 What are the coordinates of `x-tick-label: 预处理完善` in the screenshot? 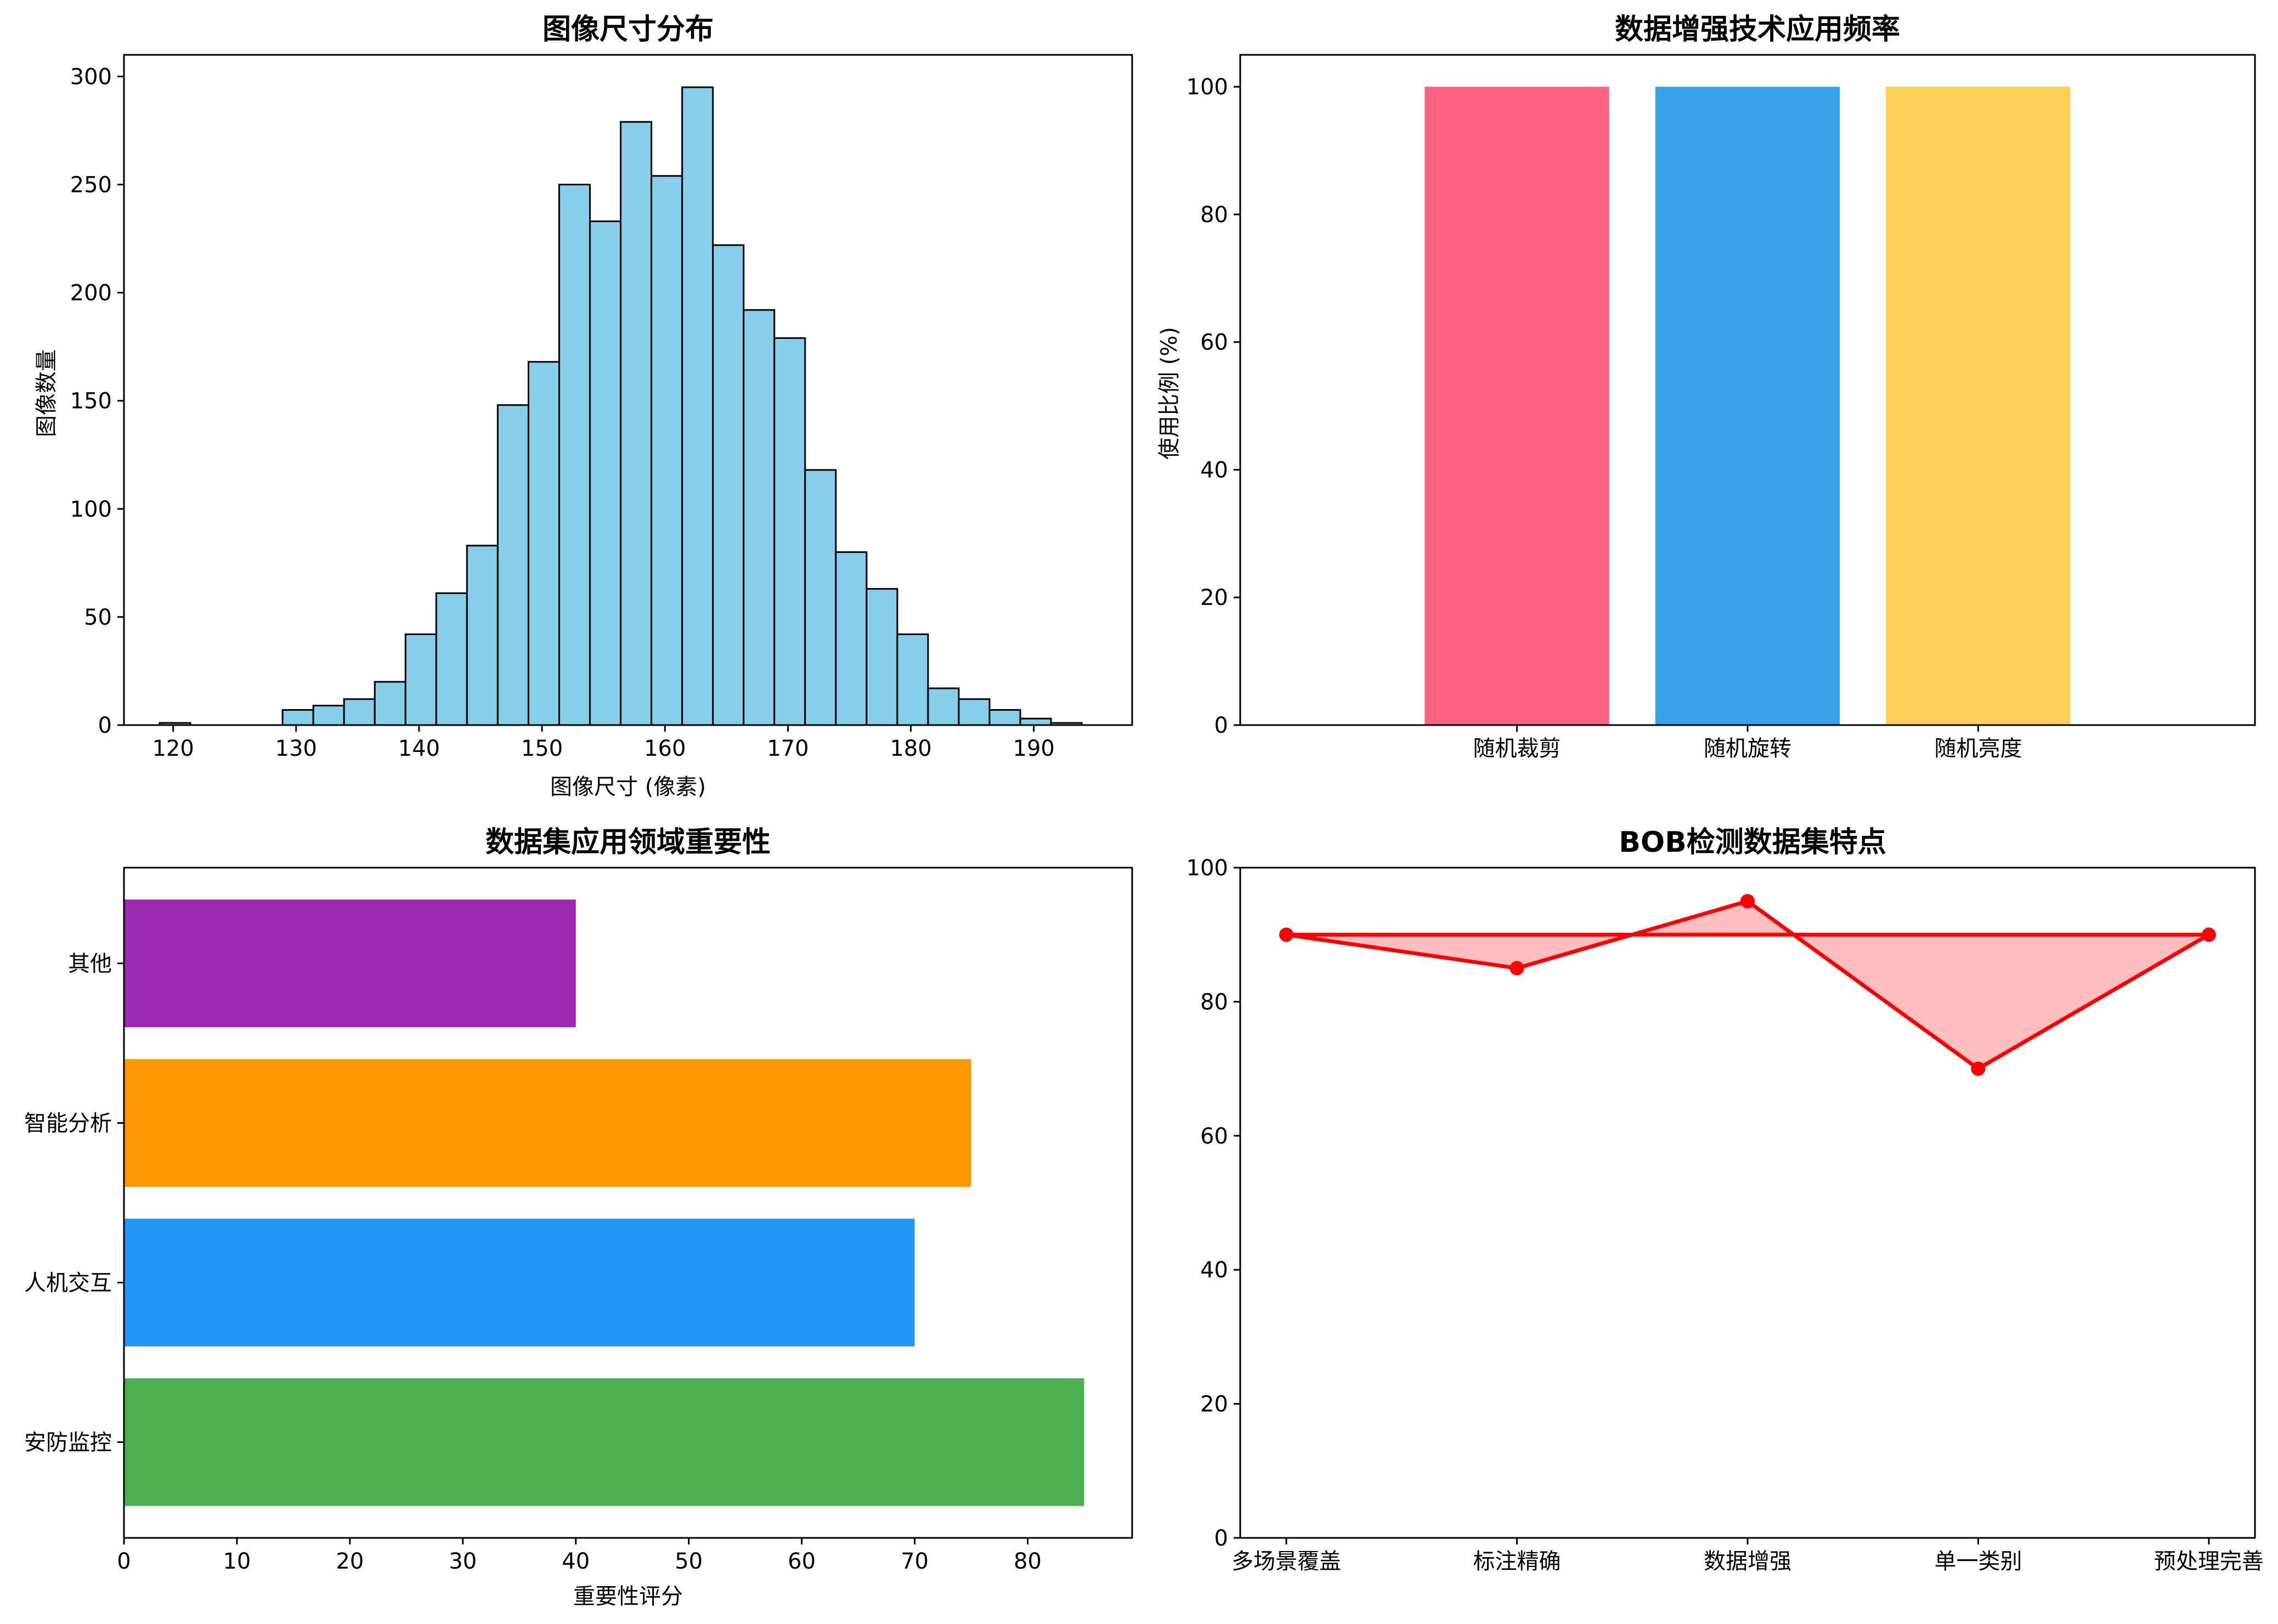 It's located at (2209, 1561).